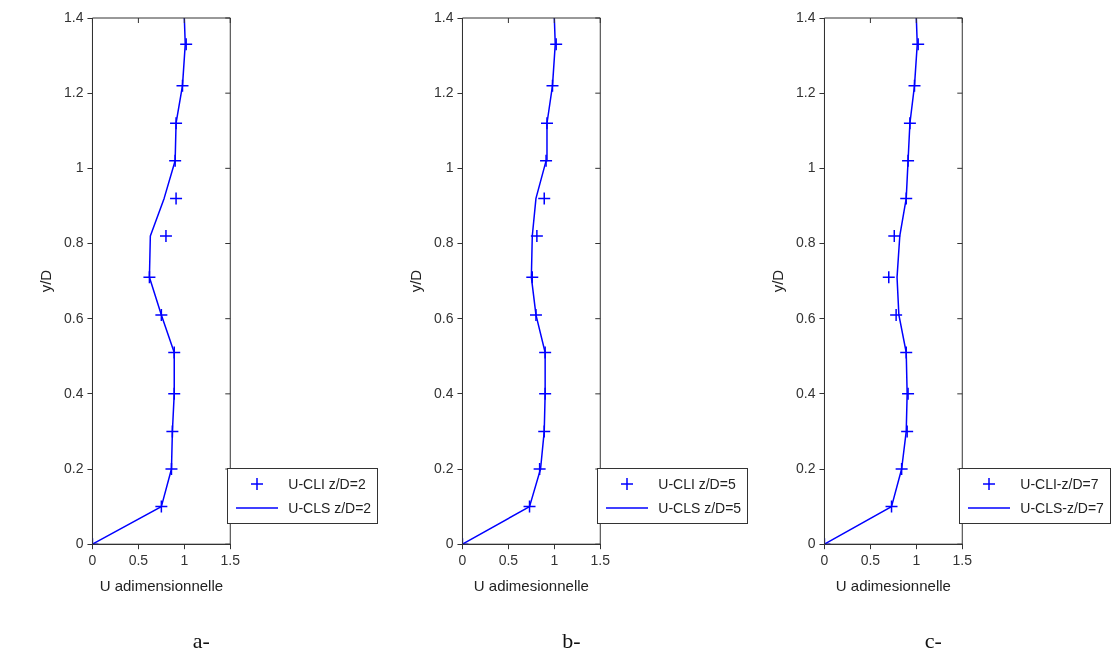 This screenshot has height=664, width=1118. I want to click on legend-label: U-CLI z/D=2, so click(327, 484).